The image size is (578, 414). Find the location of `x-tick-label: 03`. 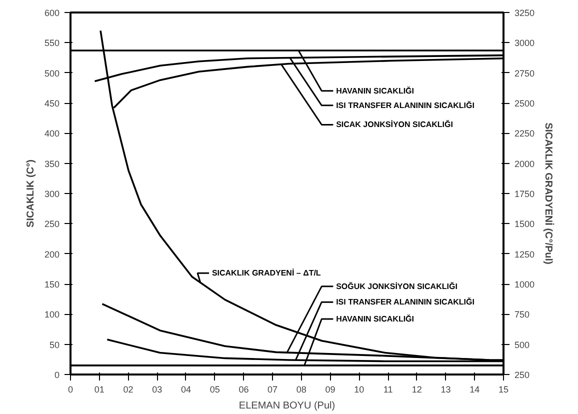

x-tick-label: 03 is located at coordinates (157, 389).